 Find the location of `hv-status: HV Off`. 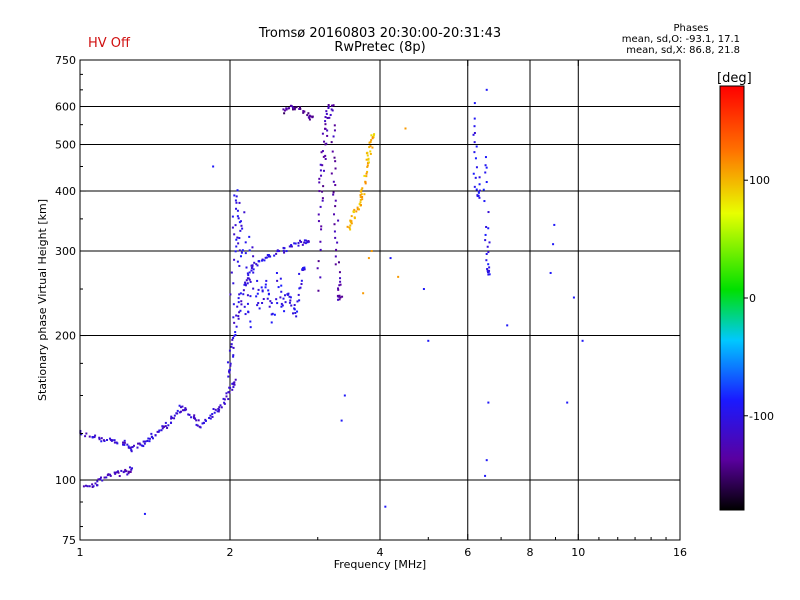

hv-status: HV Off is located at coordinates (109, 43).